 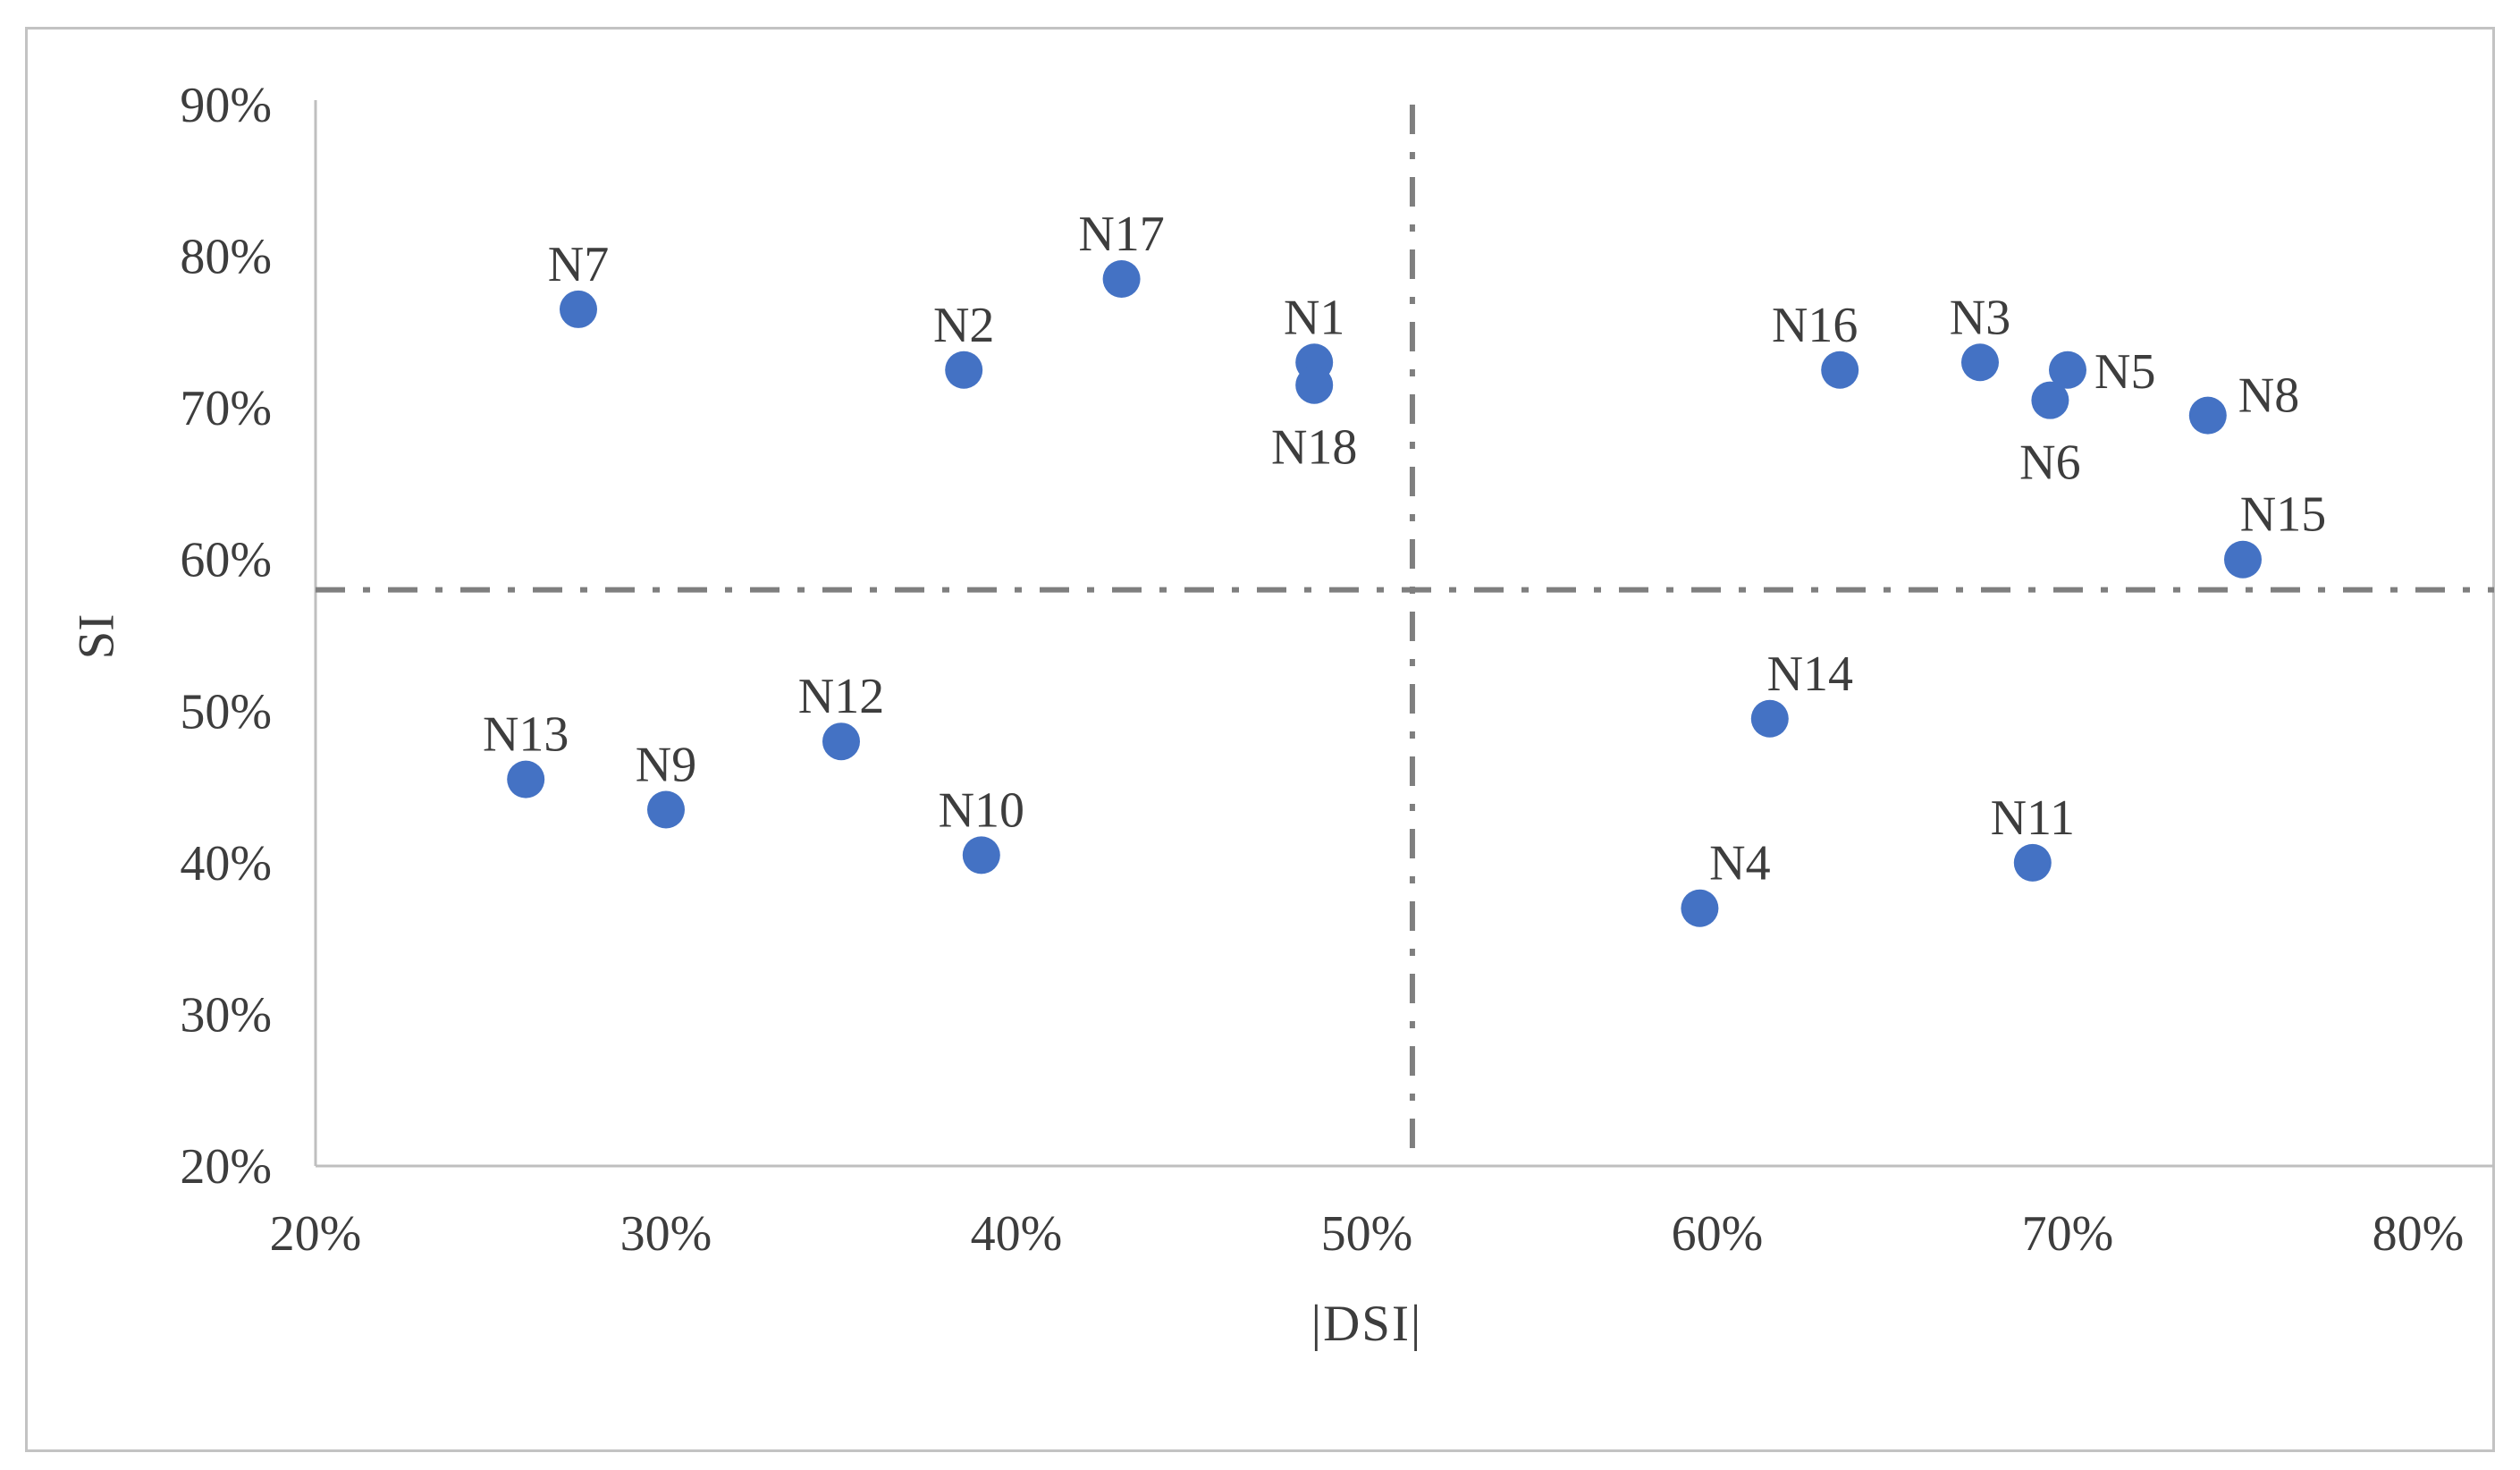 What do you see at coordinates (1840, 370) in the screenshot?
I see `data-point-n16` at bounding box center [1840, 370].